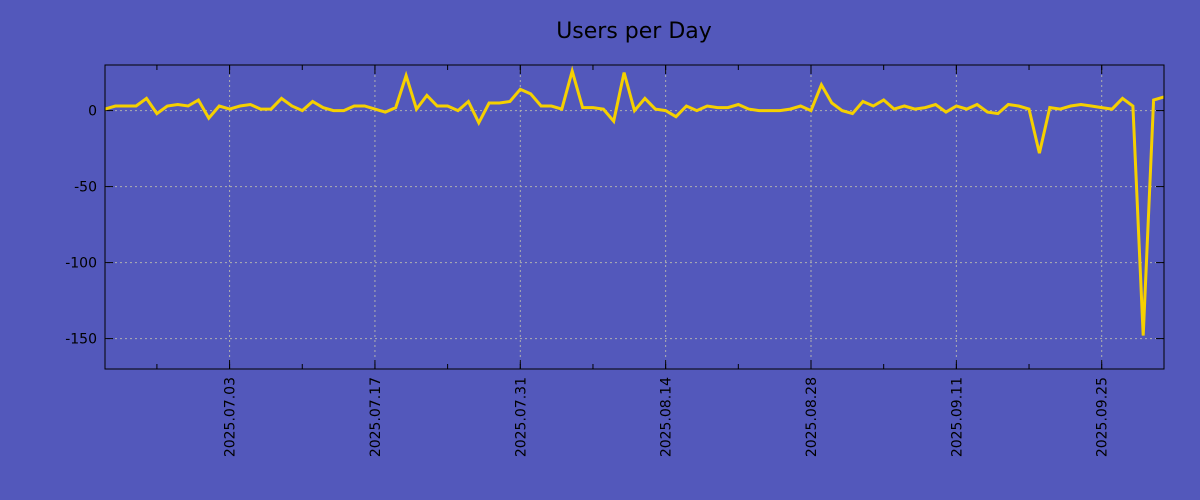 The width and height of the screenshot is (1200, 500). I want to click on y-tick-label: -150, so click(81, 340).